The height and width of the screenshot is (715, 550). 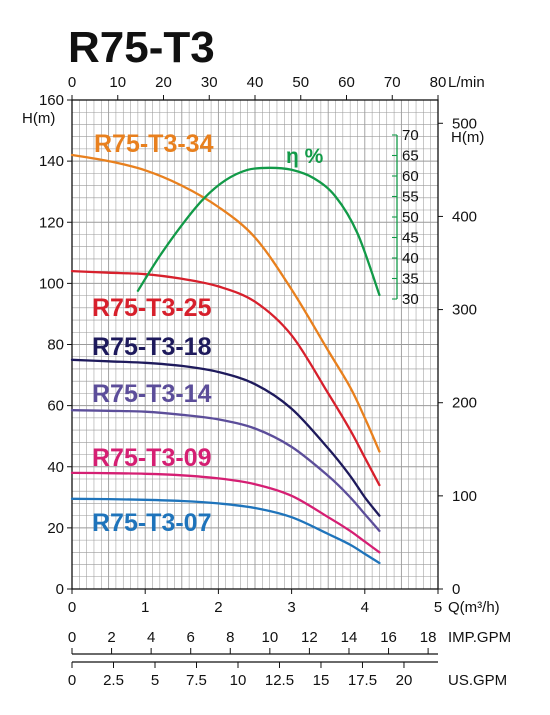 What do you see at coordinates (410, 238) in the screenshot?
I see `efficiency-tick-label: 45` at bounding box center [410, 238].